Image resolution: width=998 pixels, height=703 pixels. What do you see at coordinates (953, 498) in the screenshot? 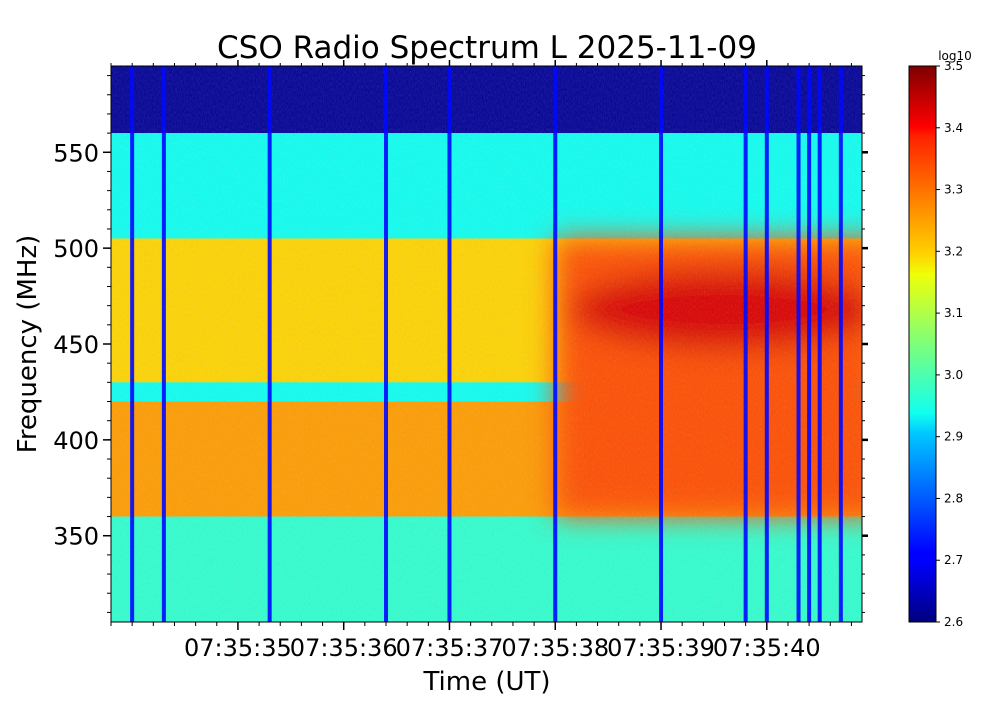
I see `colorbar-tick-label-2: 2.8` at bounding box center [953, 498].